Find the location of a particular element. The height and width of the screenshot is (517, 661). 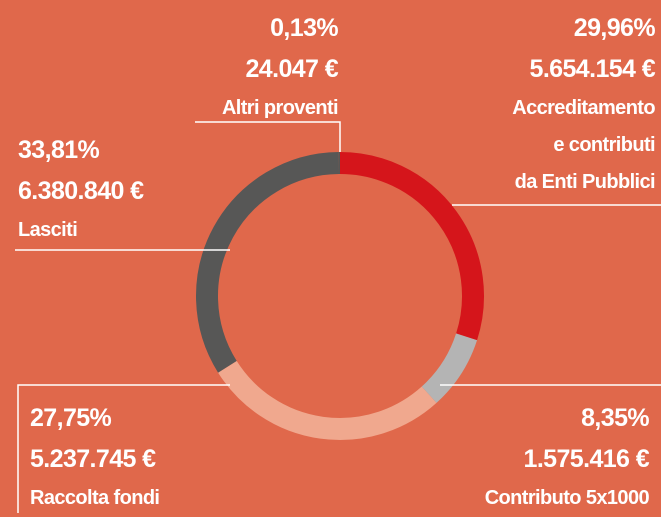

percent-label: 29,96% is located at coordinates (583, 28).